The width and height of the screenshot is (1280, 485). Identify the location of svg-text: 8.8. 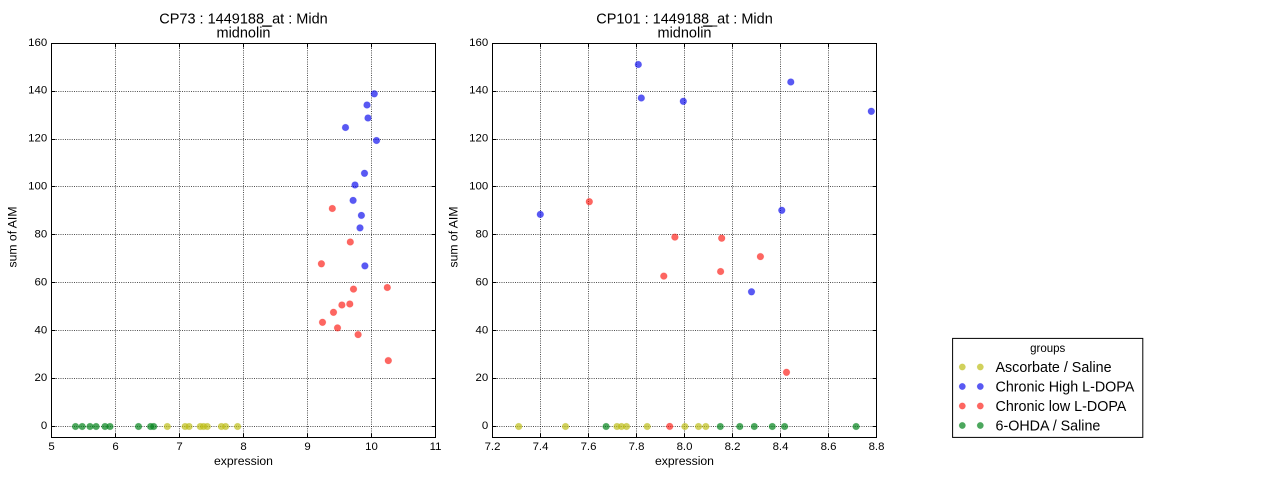
(877, 447).